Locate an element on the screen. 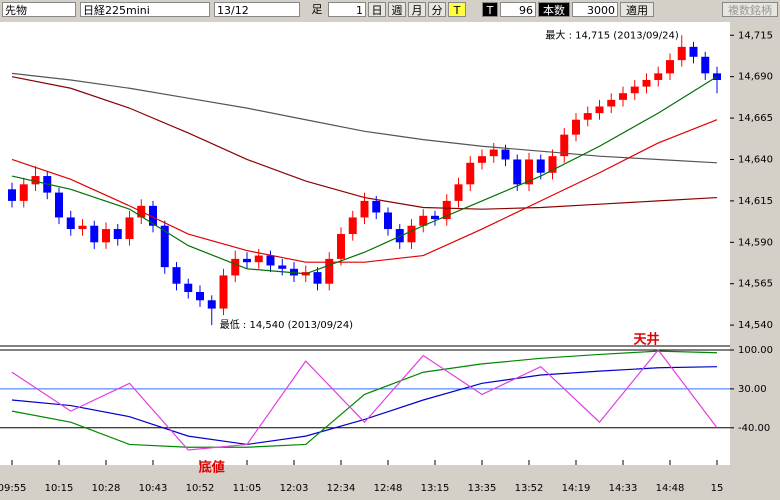  contract-select: 13/12 is located at coordinates (257, 9).